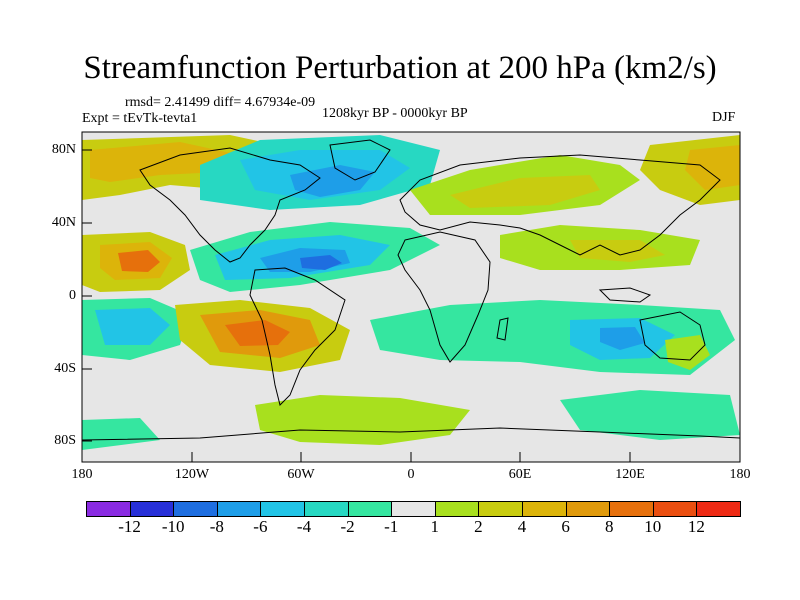 This screenshot has height=600, width=800. What do you see at coordinates (435, 526) in the screenshot?
I see `colorbar-label: 1` at bounding box center [435, 526].